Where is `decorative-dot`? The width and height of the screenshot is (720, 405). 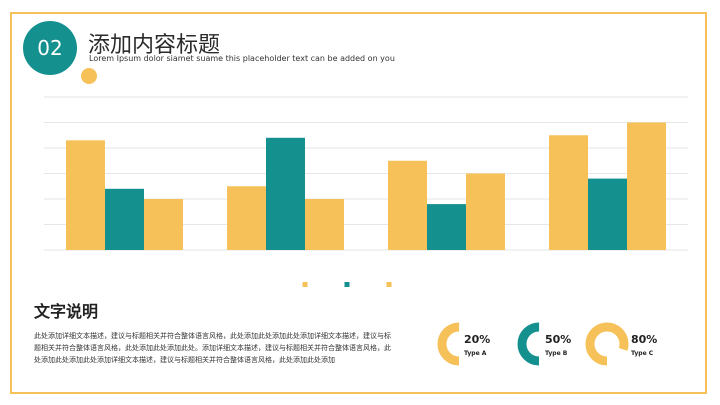
decorative-dot is located at coordinates (89, 76).